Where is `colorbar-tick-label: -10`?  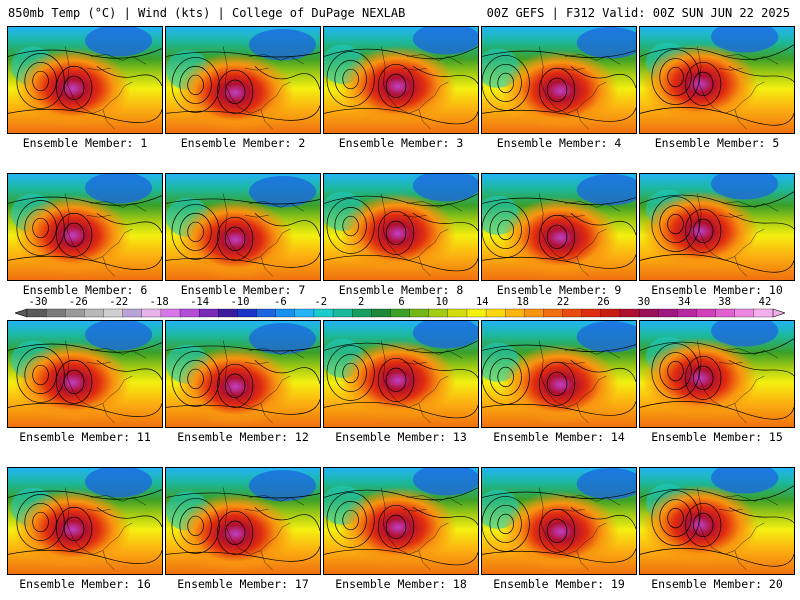 colorbar-tick-label: -10 is located at coordinates (240, 302).